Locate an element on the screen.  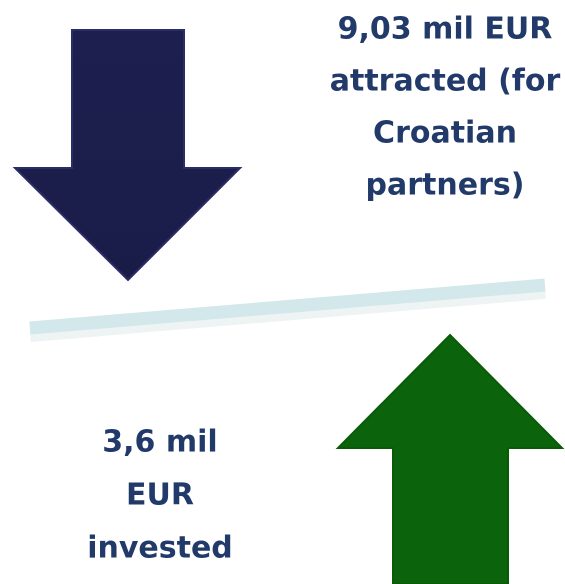
text-line: Croatian is located at coordinates (445, 133).